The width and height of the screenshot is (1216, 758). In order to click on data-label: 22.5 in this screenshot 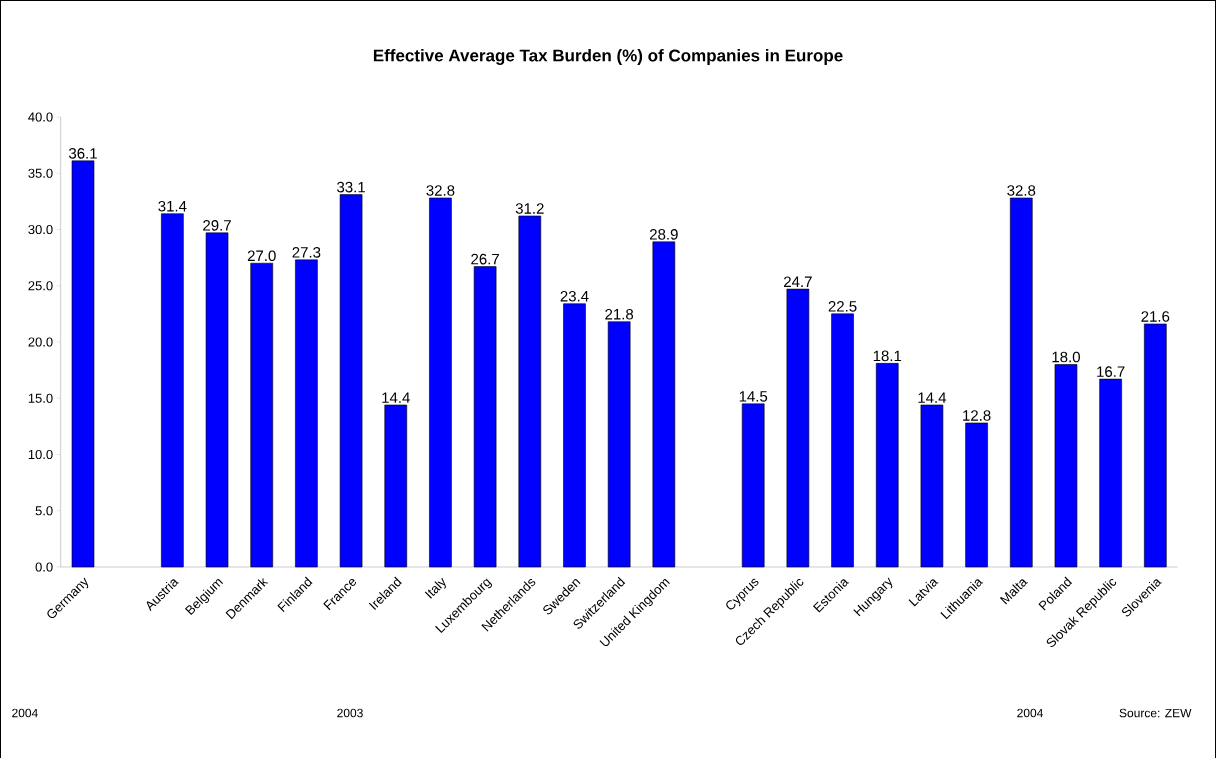, I will do `click(842, 306)`.